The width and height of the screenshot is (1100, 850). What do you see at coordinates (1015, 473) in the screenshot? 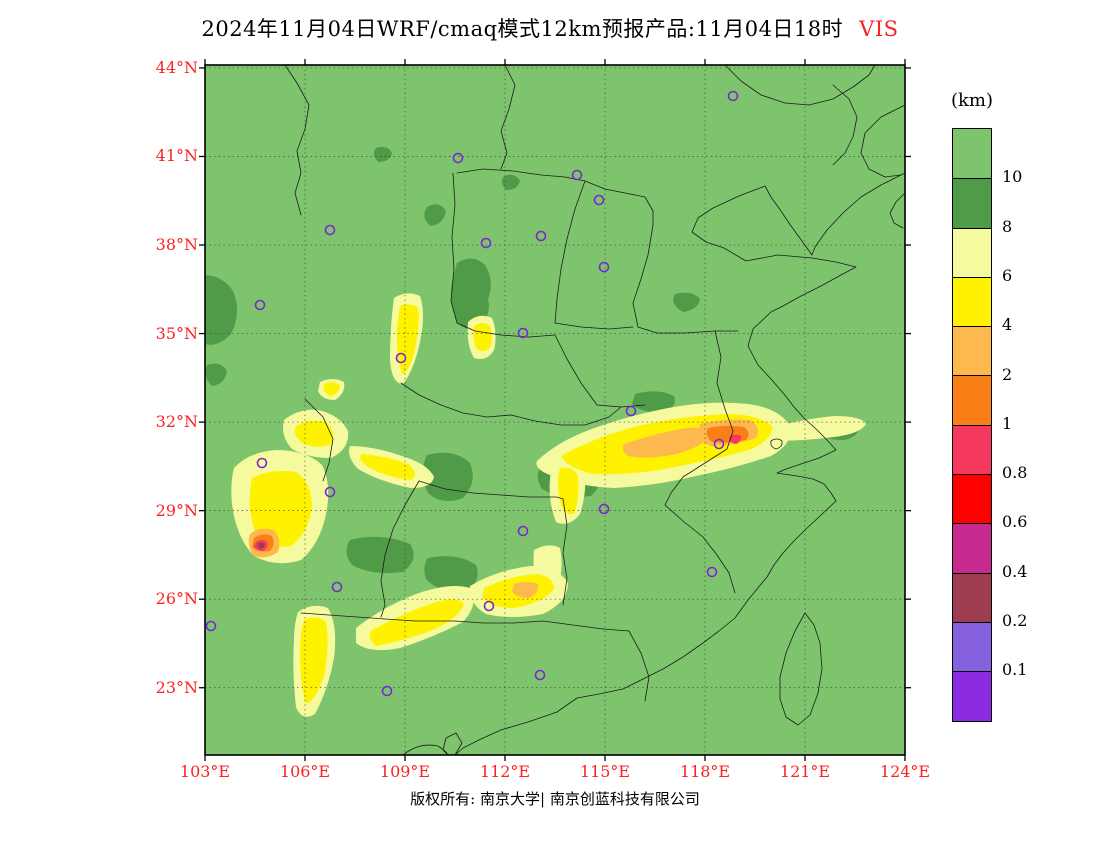
I see `legend-label: 0.8` at bounding box center [1015, 473].